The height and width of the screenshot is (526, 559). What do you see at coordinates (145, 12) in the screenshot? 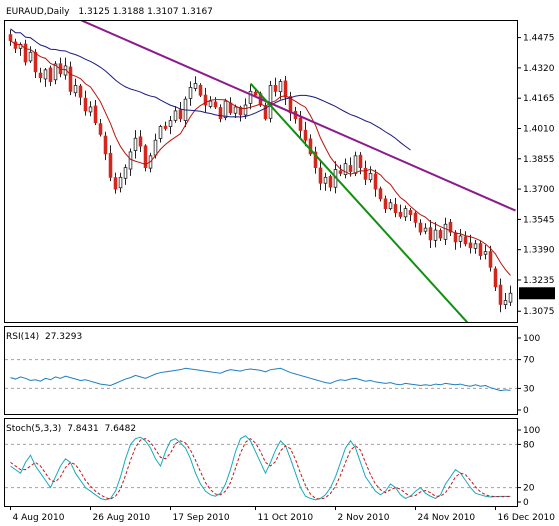
I see `ohlc-label: 1.3125 1.3188 1.3107 1.3167` at bounding box center [145, 12].